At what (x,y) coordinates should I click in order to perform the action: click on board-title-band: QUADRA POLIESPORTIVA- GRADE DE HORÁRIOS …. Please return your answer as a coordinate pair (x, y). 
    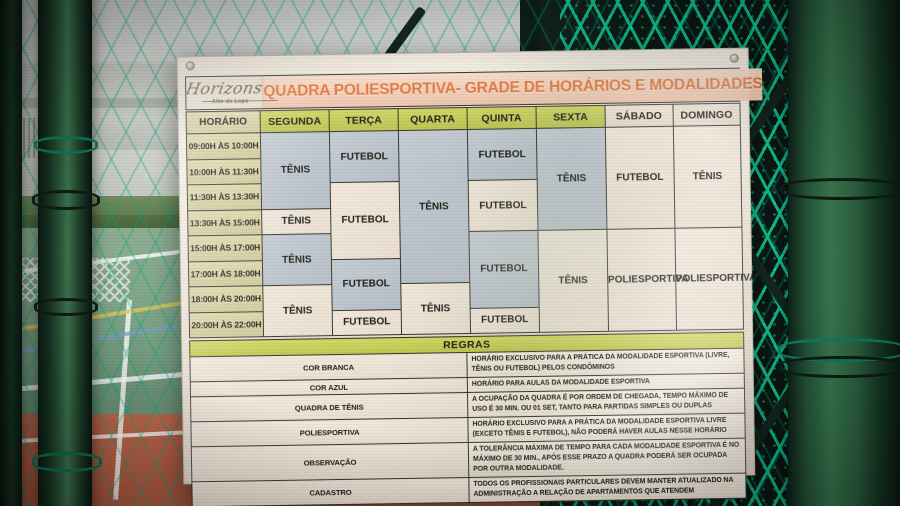
    Looking at the image, I should click on (513, 88).